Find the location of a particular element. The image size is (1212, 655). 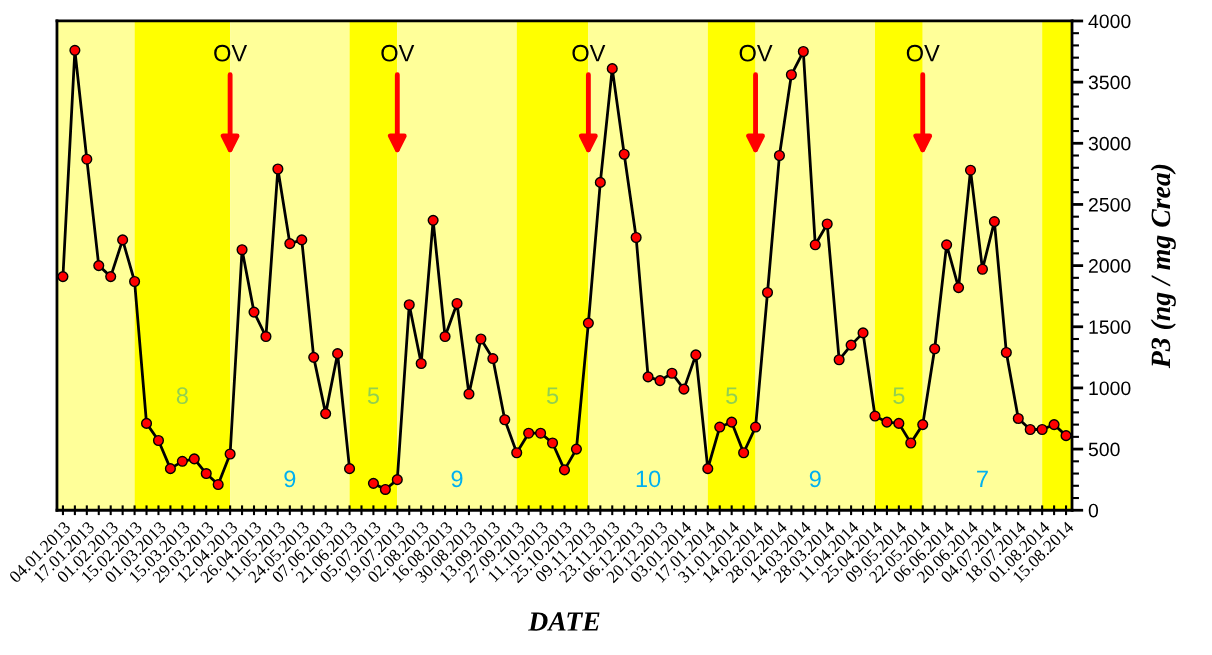

y-axis-title: P3 (ng / mg Crea) is located at coordinates (1163, 266).